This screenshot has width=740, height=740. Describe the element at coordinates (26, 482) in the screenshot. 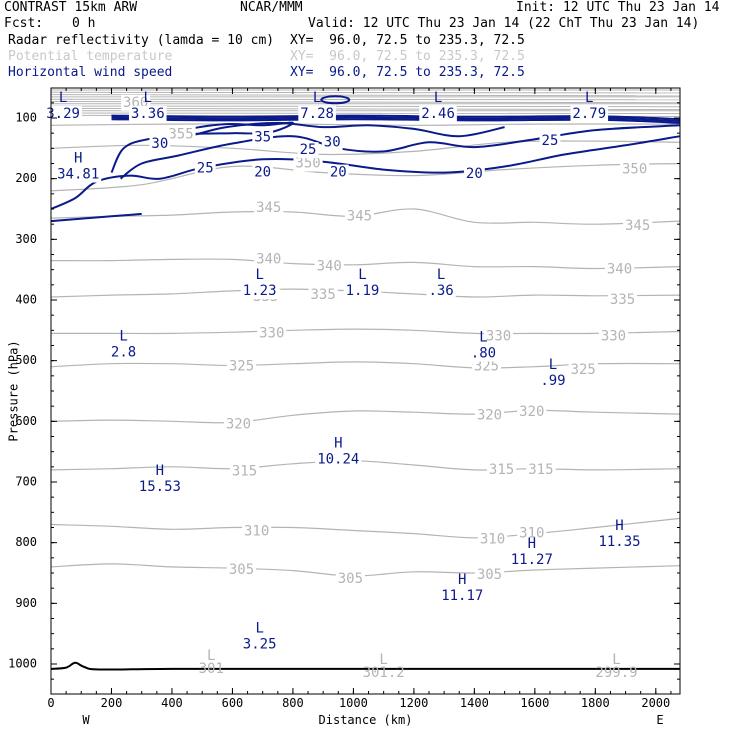

I see `y-tick-label: 700` at that location.